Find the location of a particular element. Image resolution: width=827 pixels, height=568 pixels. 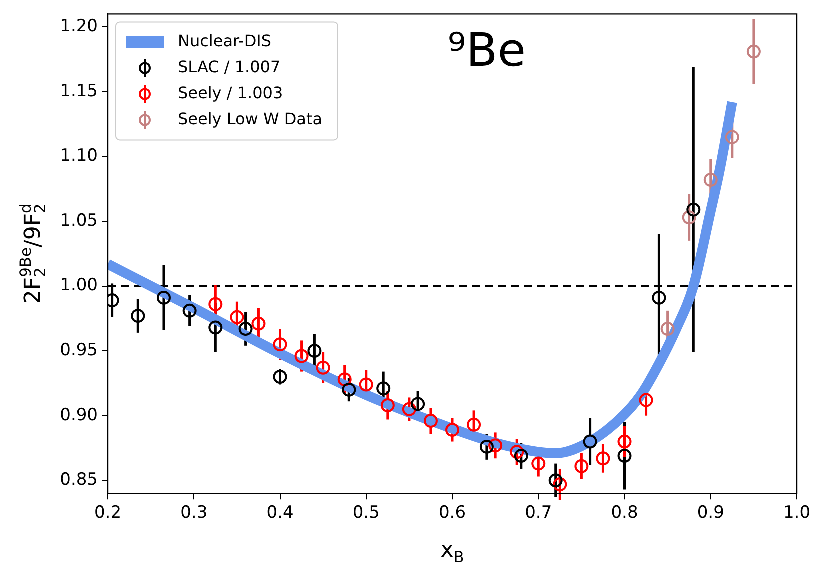

y-tick-label: 0.95 is located at coordinates (79, 350).